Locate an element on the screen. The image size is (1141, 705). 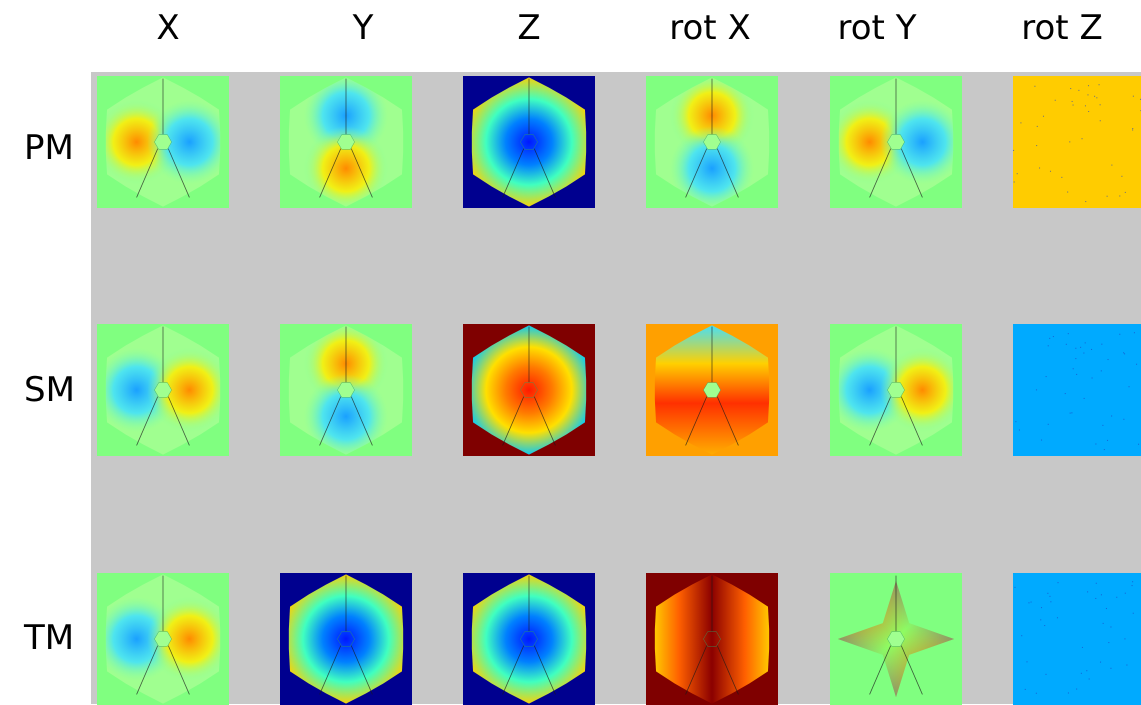
sensitivity-map-tm-x is located at coordinates (163, 639).